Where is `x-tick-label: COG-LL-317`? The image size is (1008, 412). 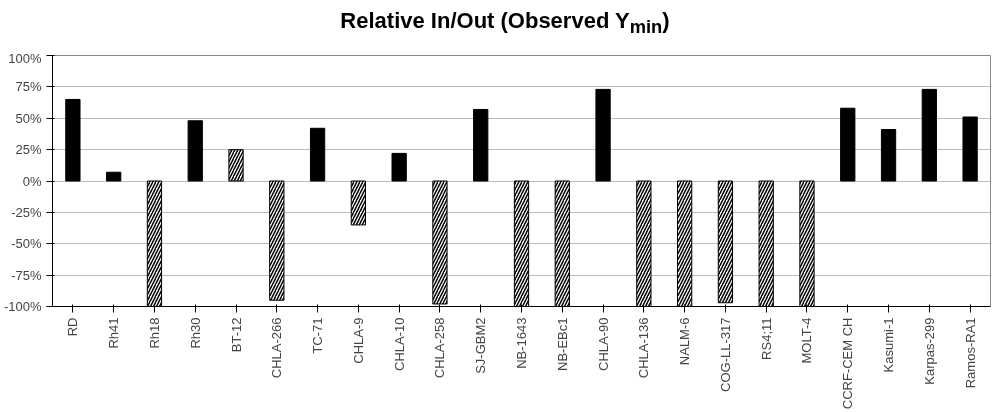
x-tick-label: COG-LL-317 is located at coordinates (725, 354).